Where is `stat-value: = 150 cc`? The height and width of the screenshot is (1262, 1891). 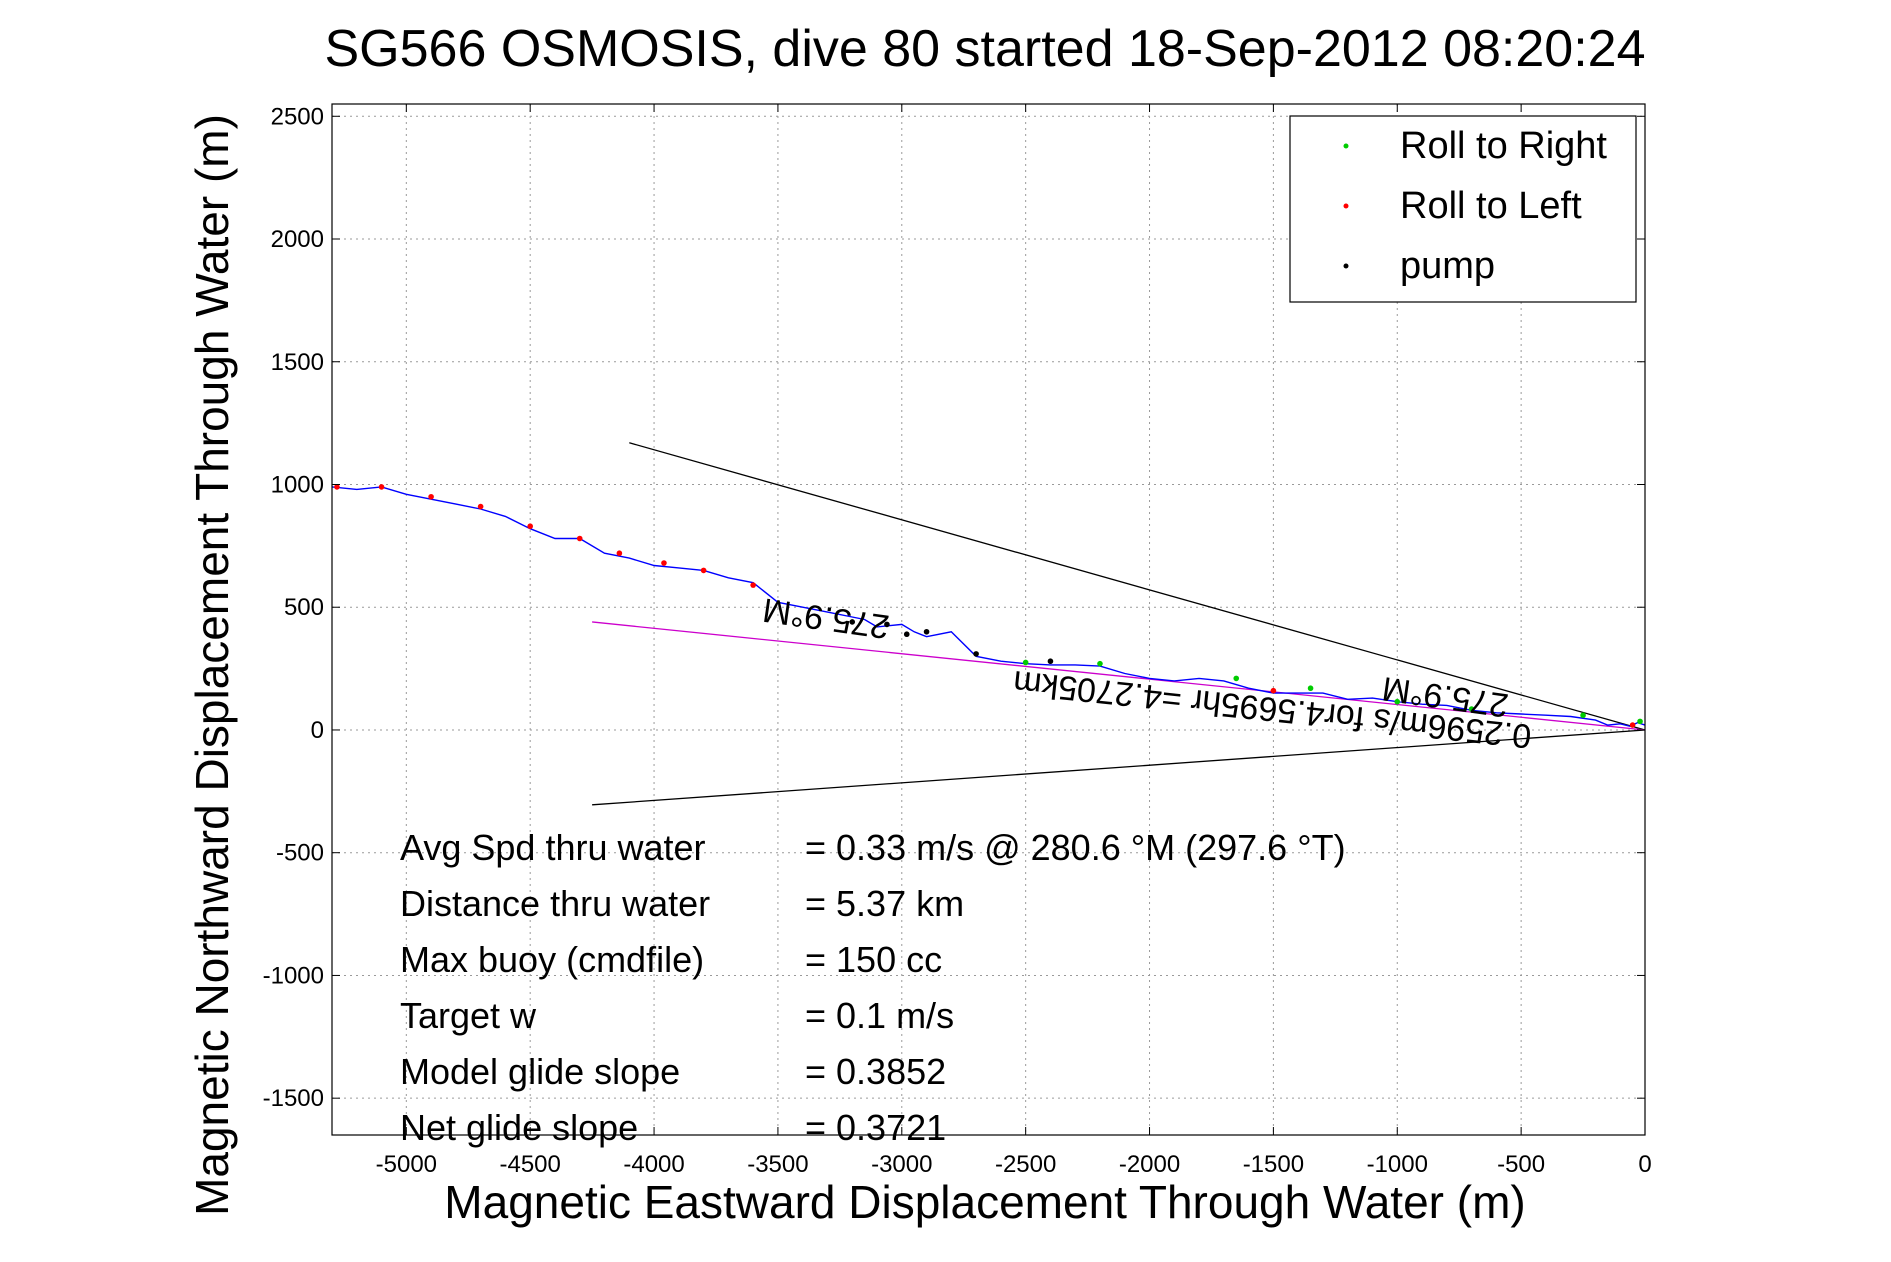 stat-value: = 150 cc is located at coordinates (873, 959).